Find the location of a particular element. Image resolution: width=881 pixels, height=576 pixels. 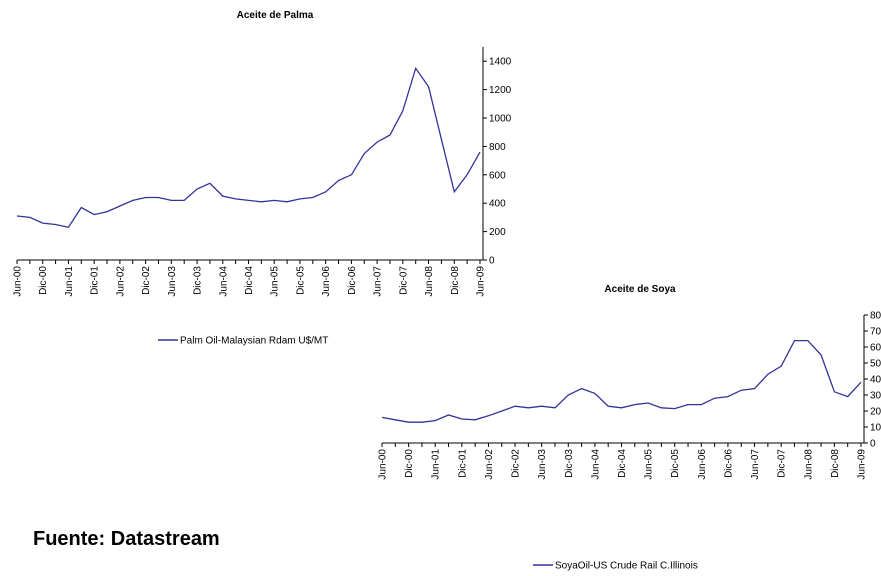

y-tick-label: 1000 is located at coordinates (500, 119).